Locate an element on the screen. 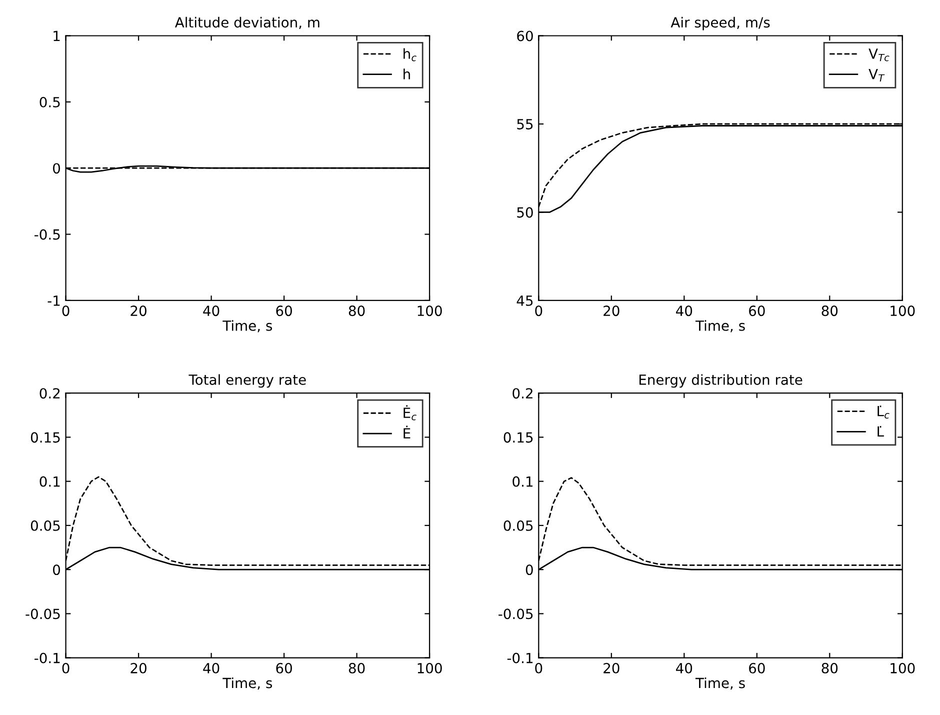 This screenshot has width=940, height=715. legend-label: h$_{c}$ is located at coordinates (410, 55).